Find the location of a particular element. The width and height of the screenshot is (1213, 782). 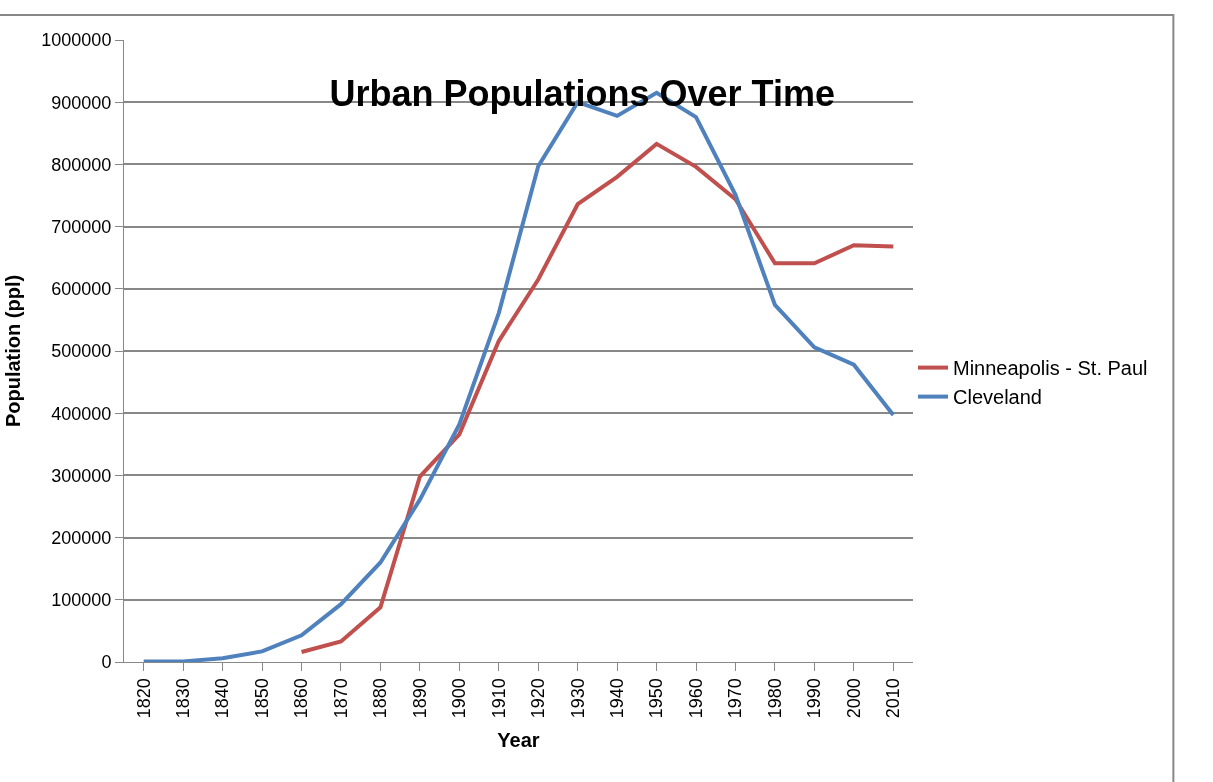

x-tick-label: 2000 is located at coordinates (853, 698).